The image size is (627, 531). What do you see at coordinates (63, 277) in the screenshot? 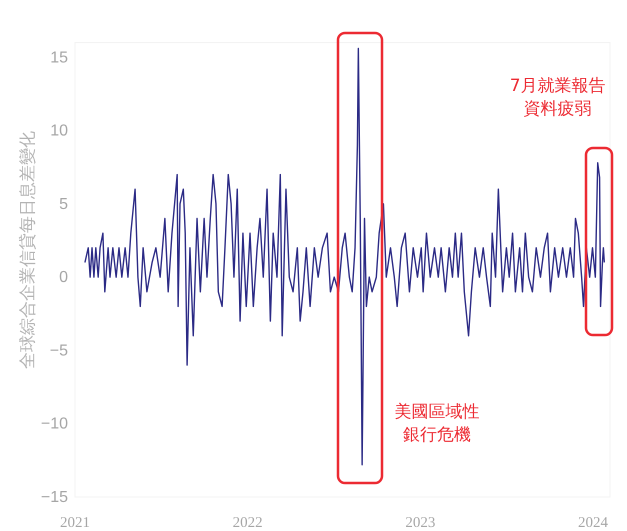
I see `y-tick-label: 0` at bounding box center [63, 277].